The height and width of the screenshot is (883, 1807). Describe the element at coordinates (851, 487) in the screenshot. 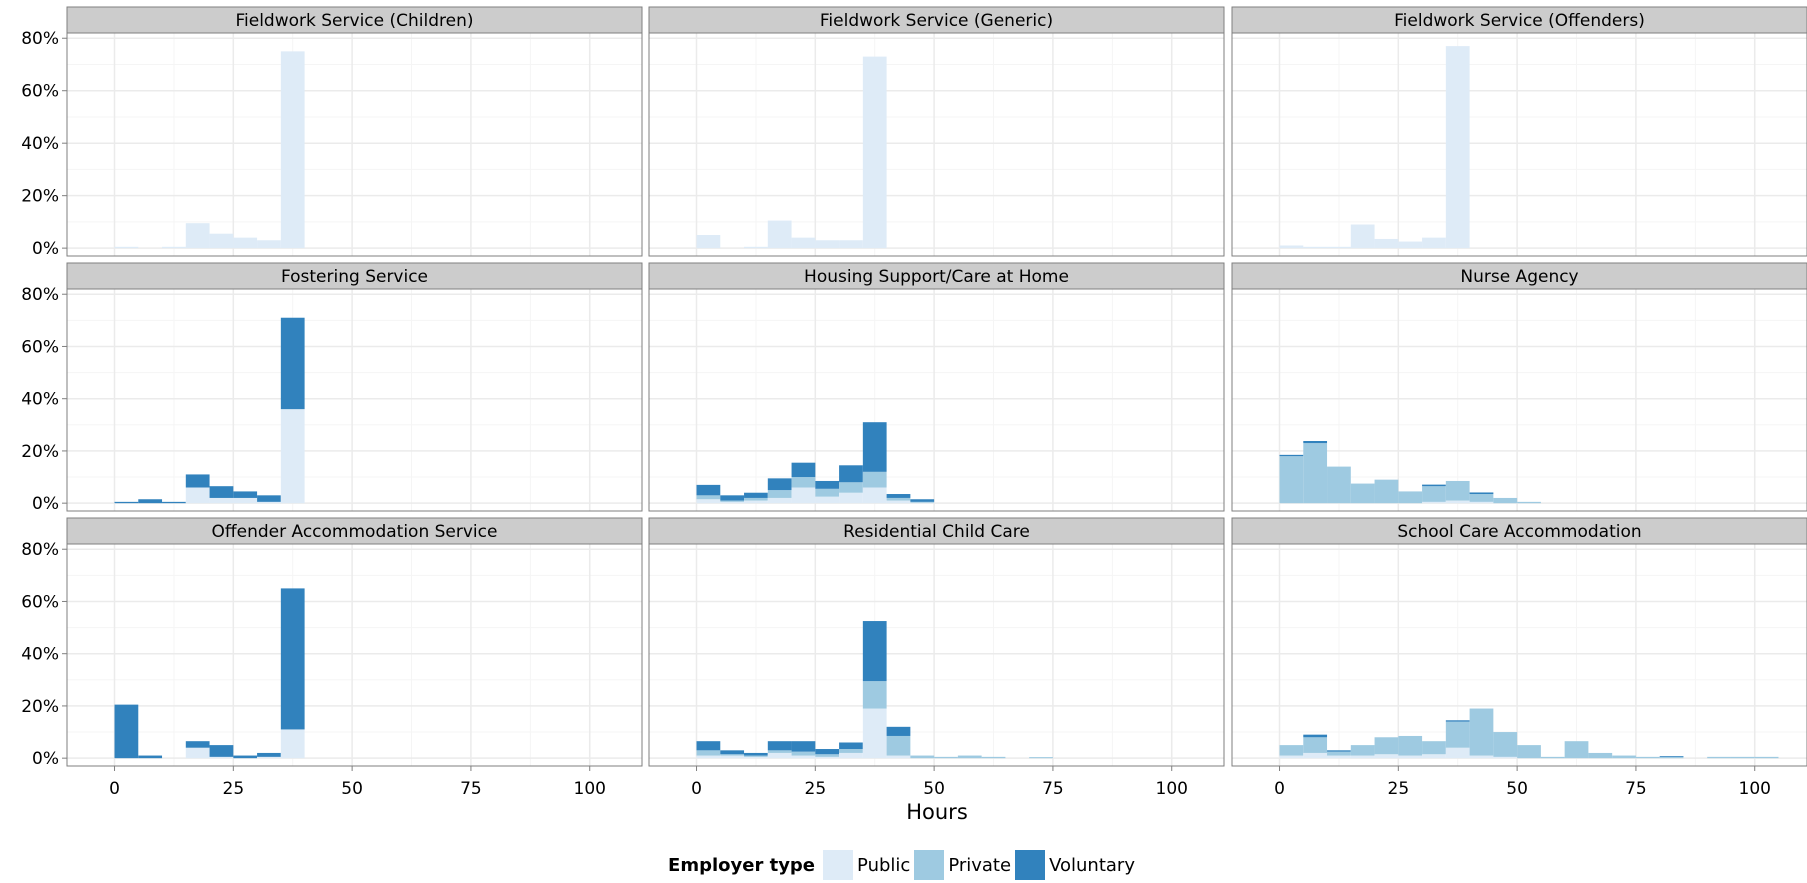

I see `bar-private-housing-support-care-at-home-bin30` at that location.